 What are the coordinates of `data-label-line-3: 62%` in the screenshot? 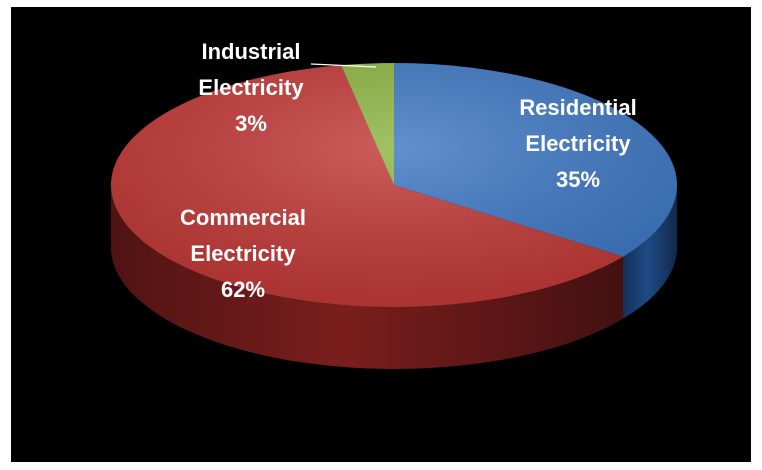 It's located at (243, 289).